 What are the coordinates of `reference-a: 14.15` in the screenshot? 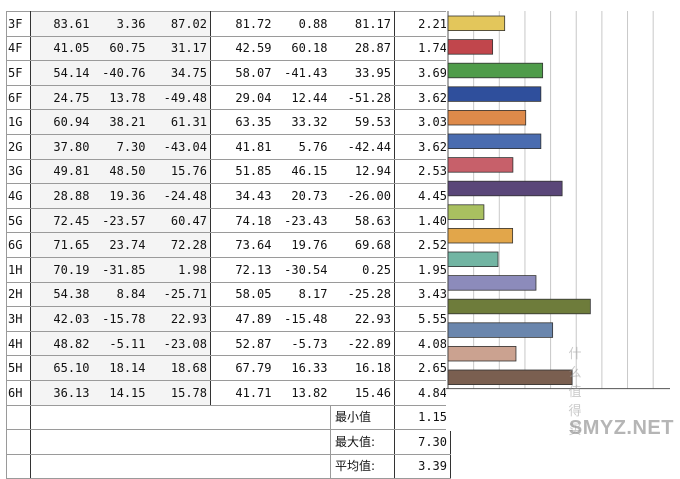 It's located at (120, 392).